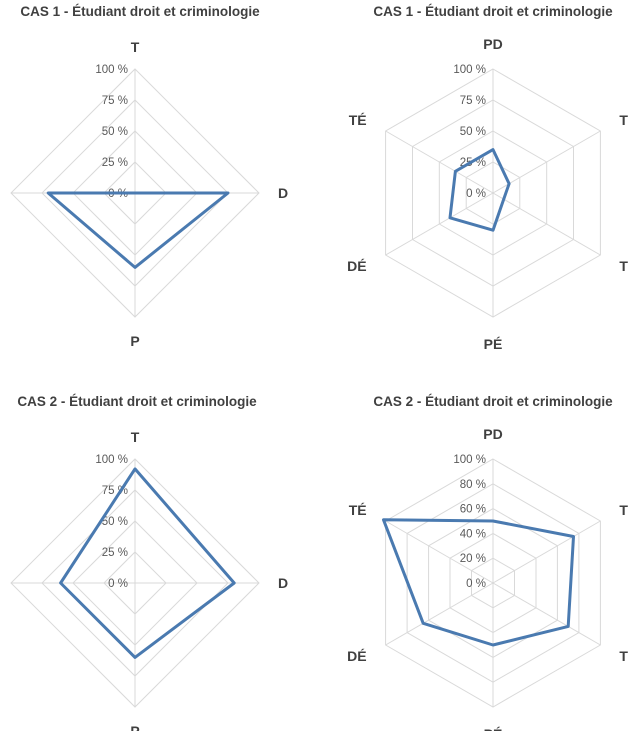  What do you see at coordinates (134, 341) in the screenshot?
I see `chart-1-axis-label-p: P` at bounding box center [134, 341].